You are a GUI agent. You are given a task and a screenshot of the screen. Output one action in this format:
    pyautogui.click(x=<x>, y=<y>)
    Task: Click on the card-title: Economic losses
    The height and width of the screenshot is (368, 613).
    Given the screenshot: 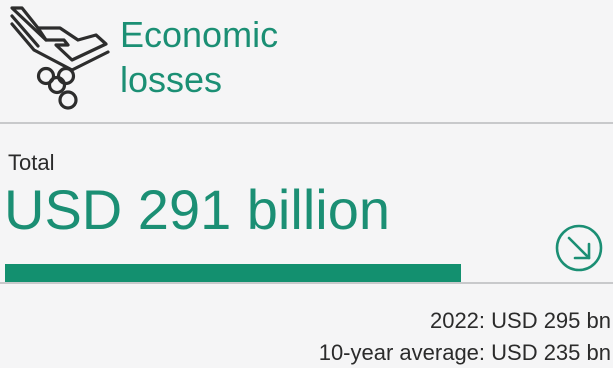 What is the action you would take?
    pyautogui.click(x=199, y=57)
    